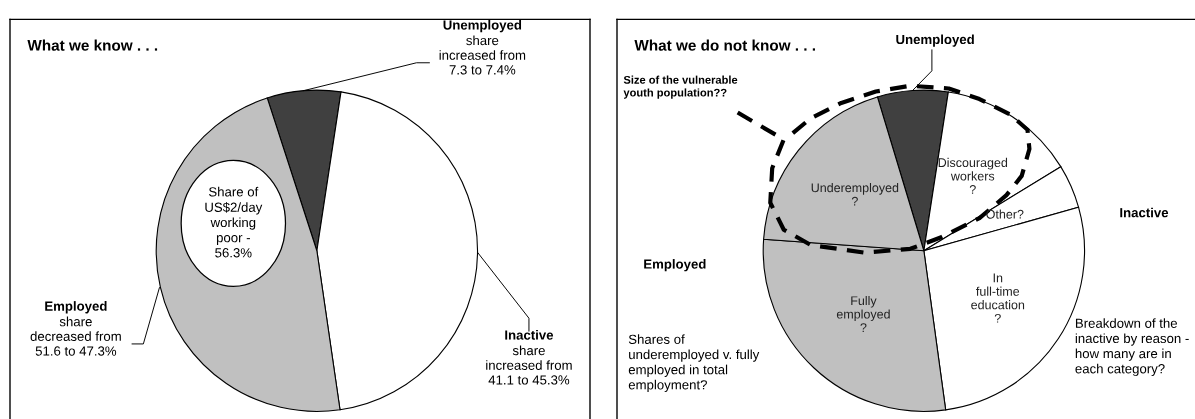 The image size is (1195, 419). What do you see at coordinates (234, 222) in the screenshot?
I see `text: Share of US$2/day working poor - 56.3%` at bounding box center [234, 222].